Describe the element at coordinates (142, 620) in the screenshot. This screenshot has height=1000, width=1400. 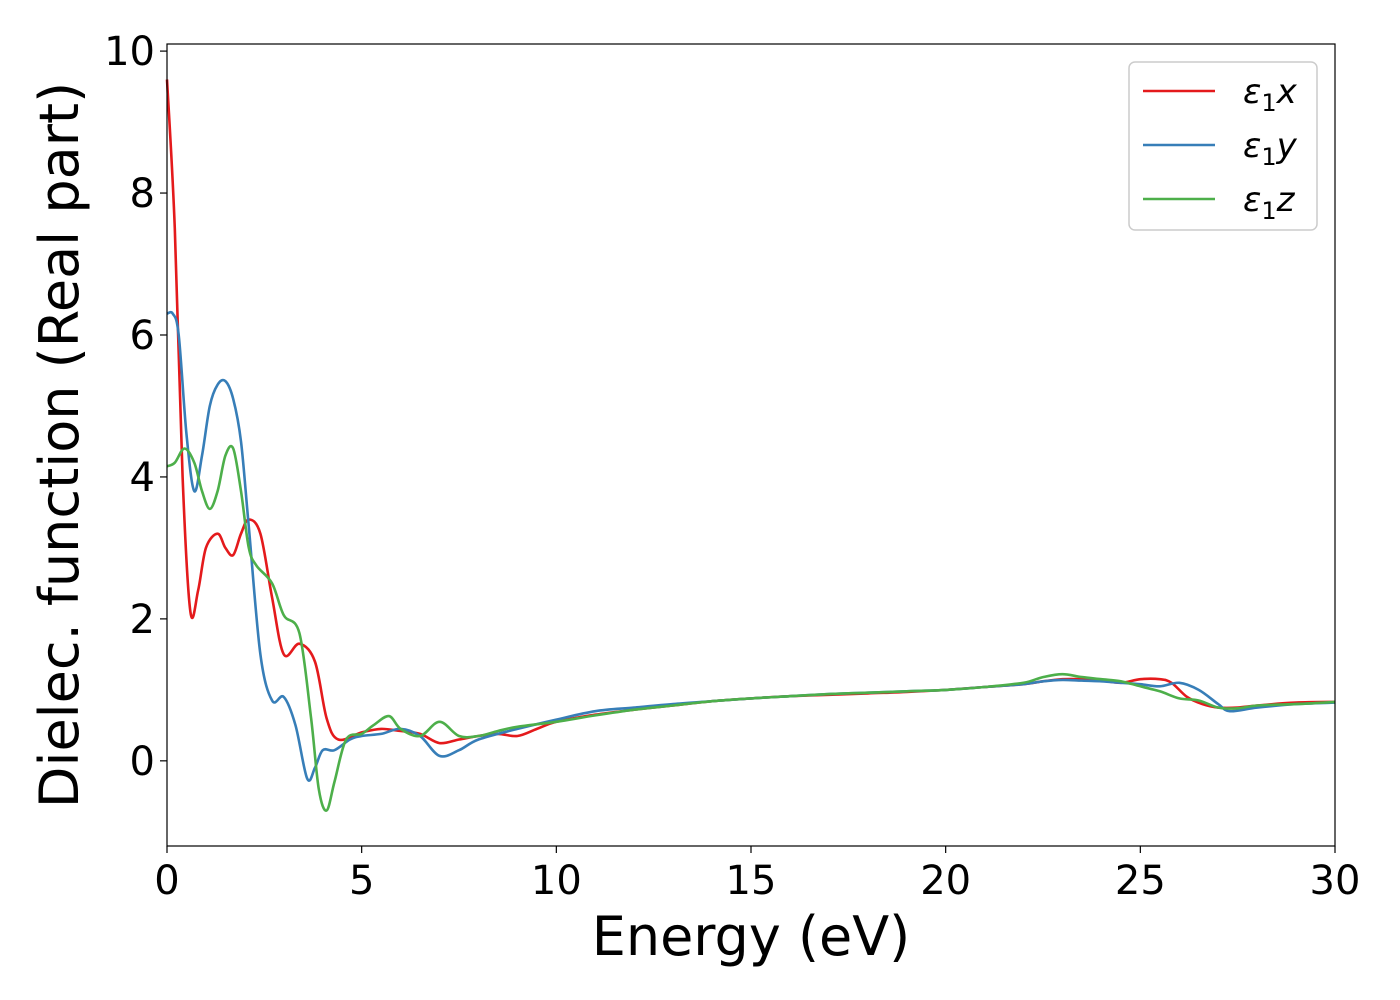
I see `y-tick-label: 2` at that location.